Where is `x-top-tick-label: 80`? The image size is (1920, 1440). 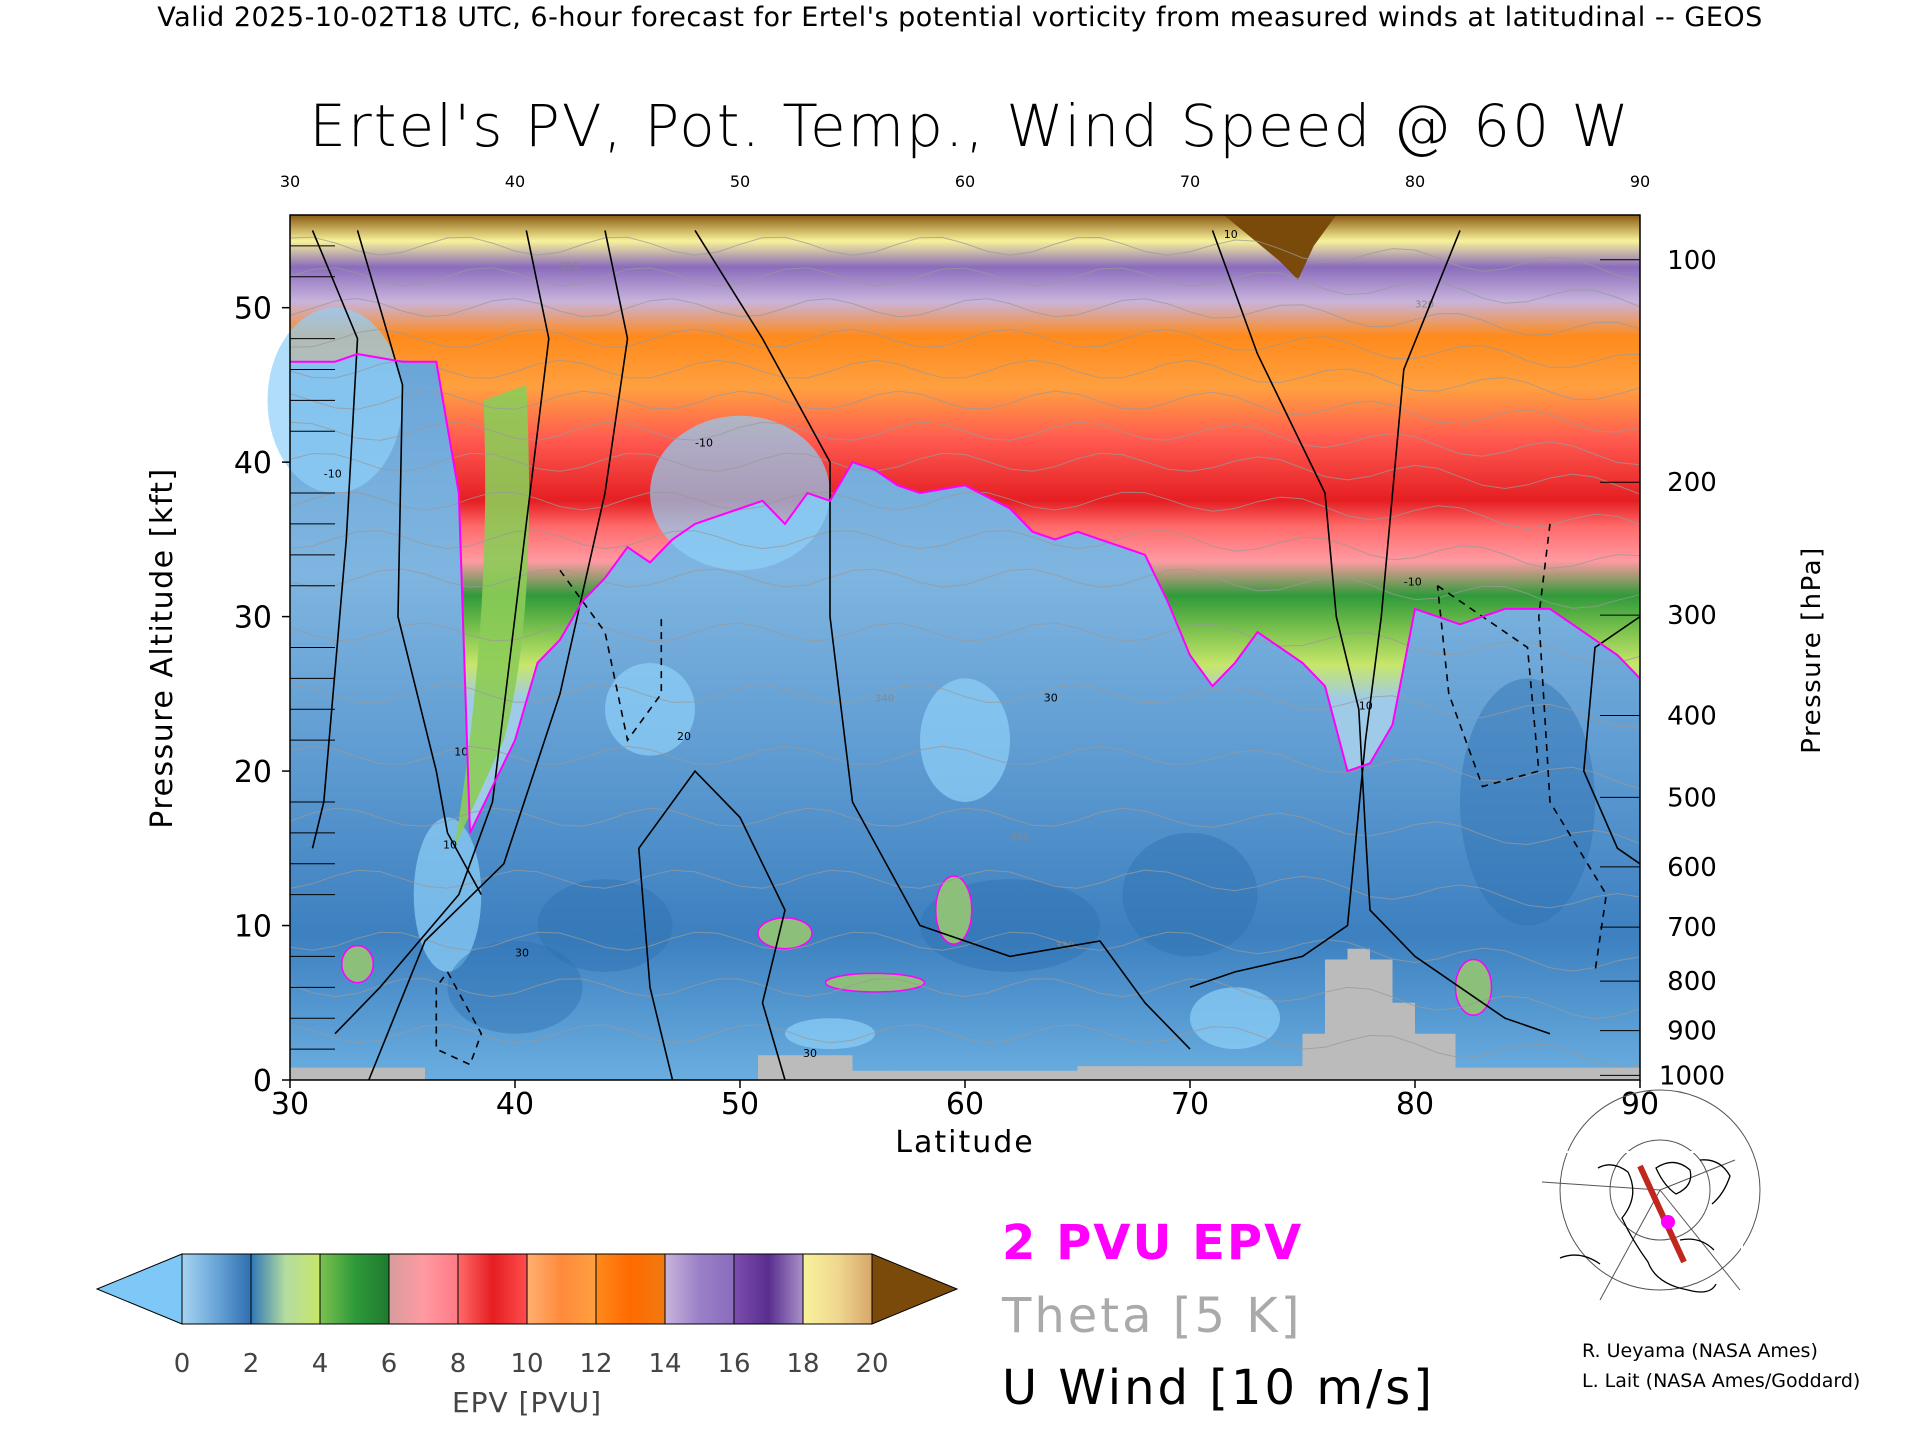
x-top-tick-label: 80 is located at coordinates (1415, 181).